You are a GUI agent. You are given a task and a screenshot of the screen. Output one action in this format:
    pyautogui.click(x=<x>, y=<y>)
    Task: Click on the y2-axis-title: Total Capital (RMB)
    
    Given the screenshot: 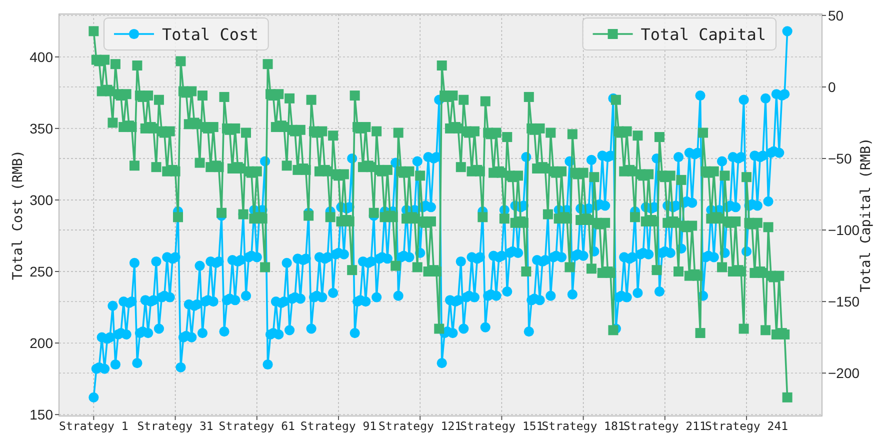 What is the action you would take?
    pyautogui.click(x=866, y=215)
    